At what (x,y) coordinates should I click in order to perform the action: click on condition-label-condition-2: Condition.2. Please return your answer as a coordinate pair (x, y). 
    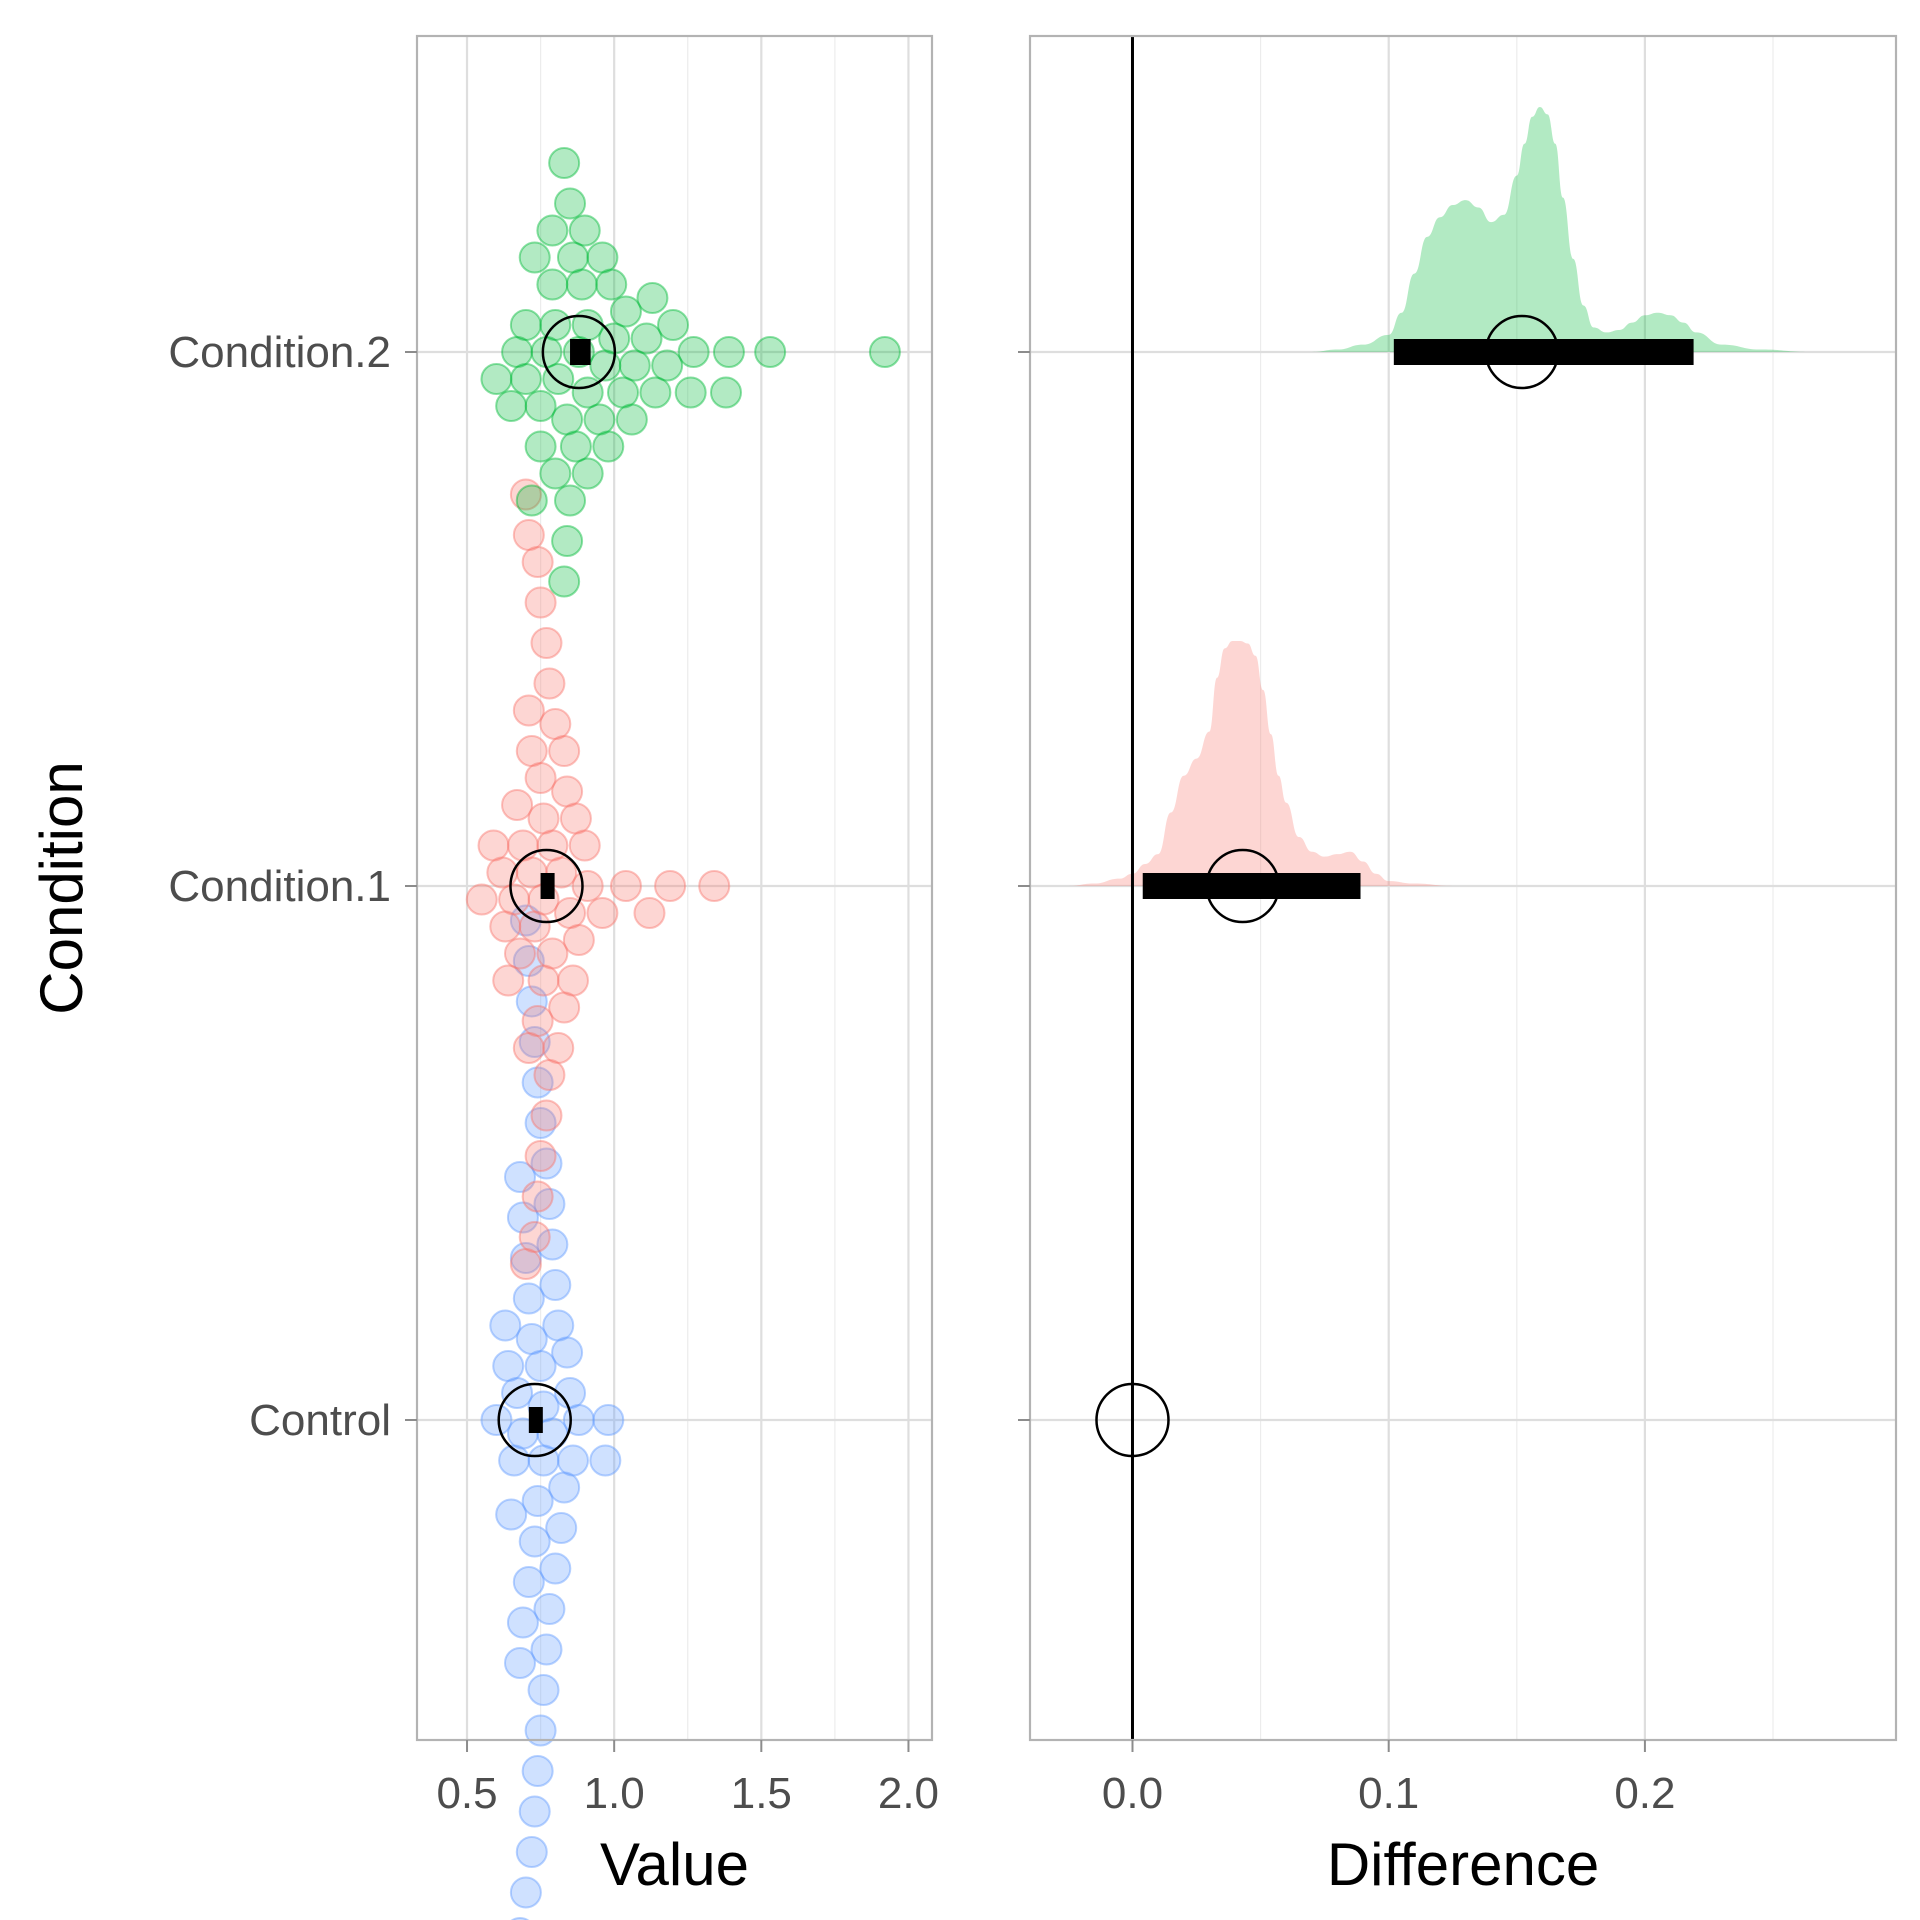
    Looking at the image, I should click on (279, 352).